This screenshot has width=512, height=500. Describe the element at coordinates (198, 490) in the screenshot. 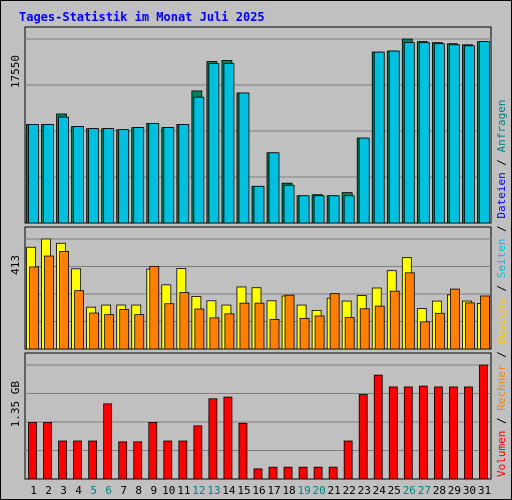

I see `x-tick-label-day-12: 12` at that location.